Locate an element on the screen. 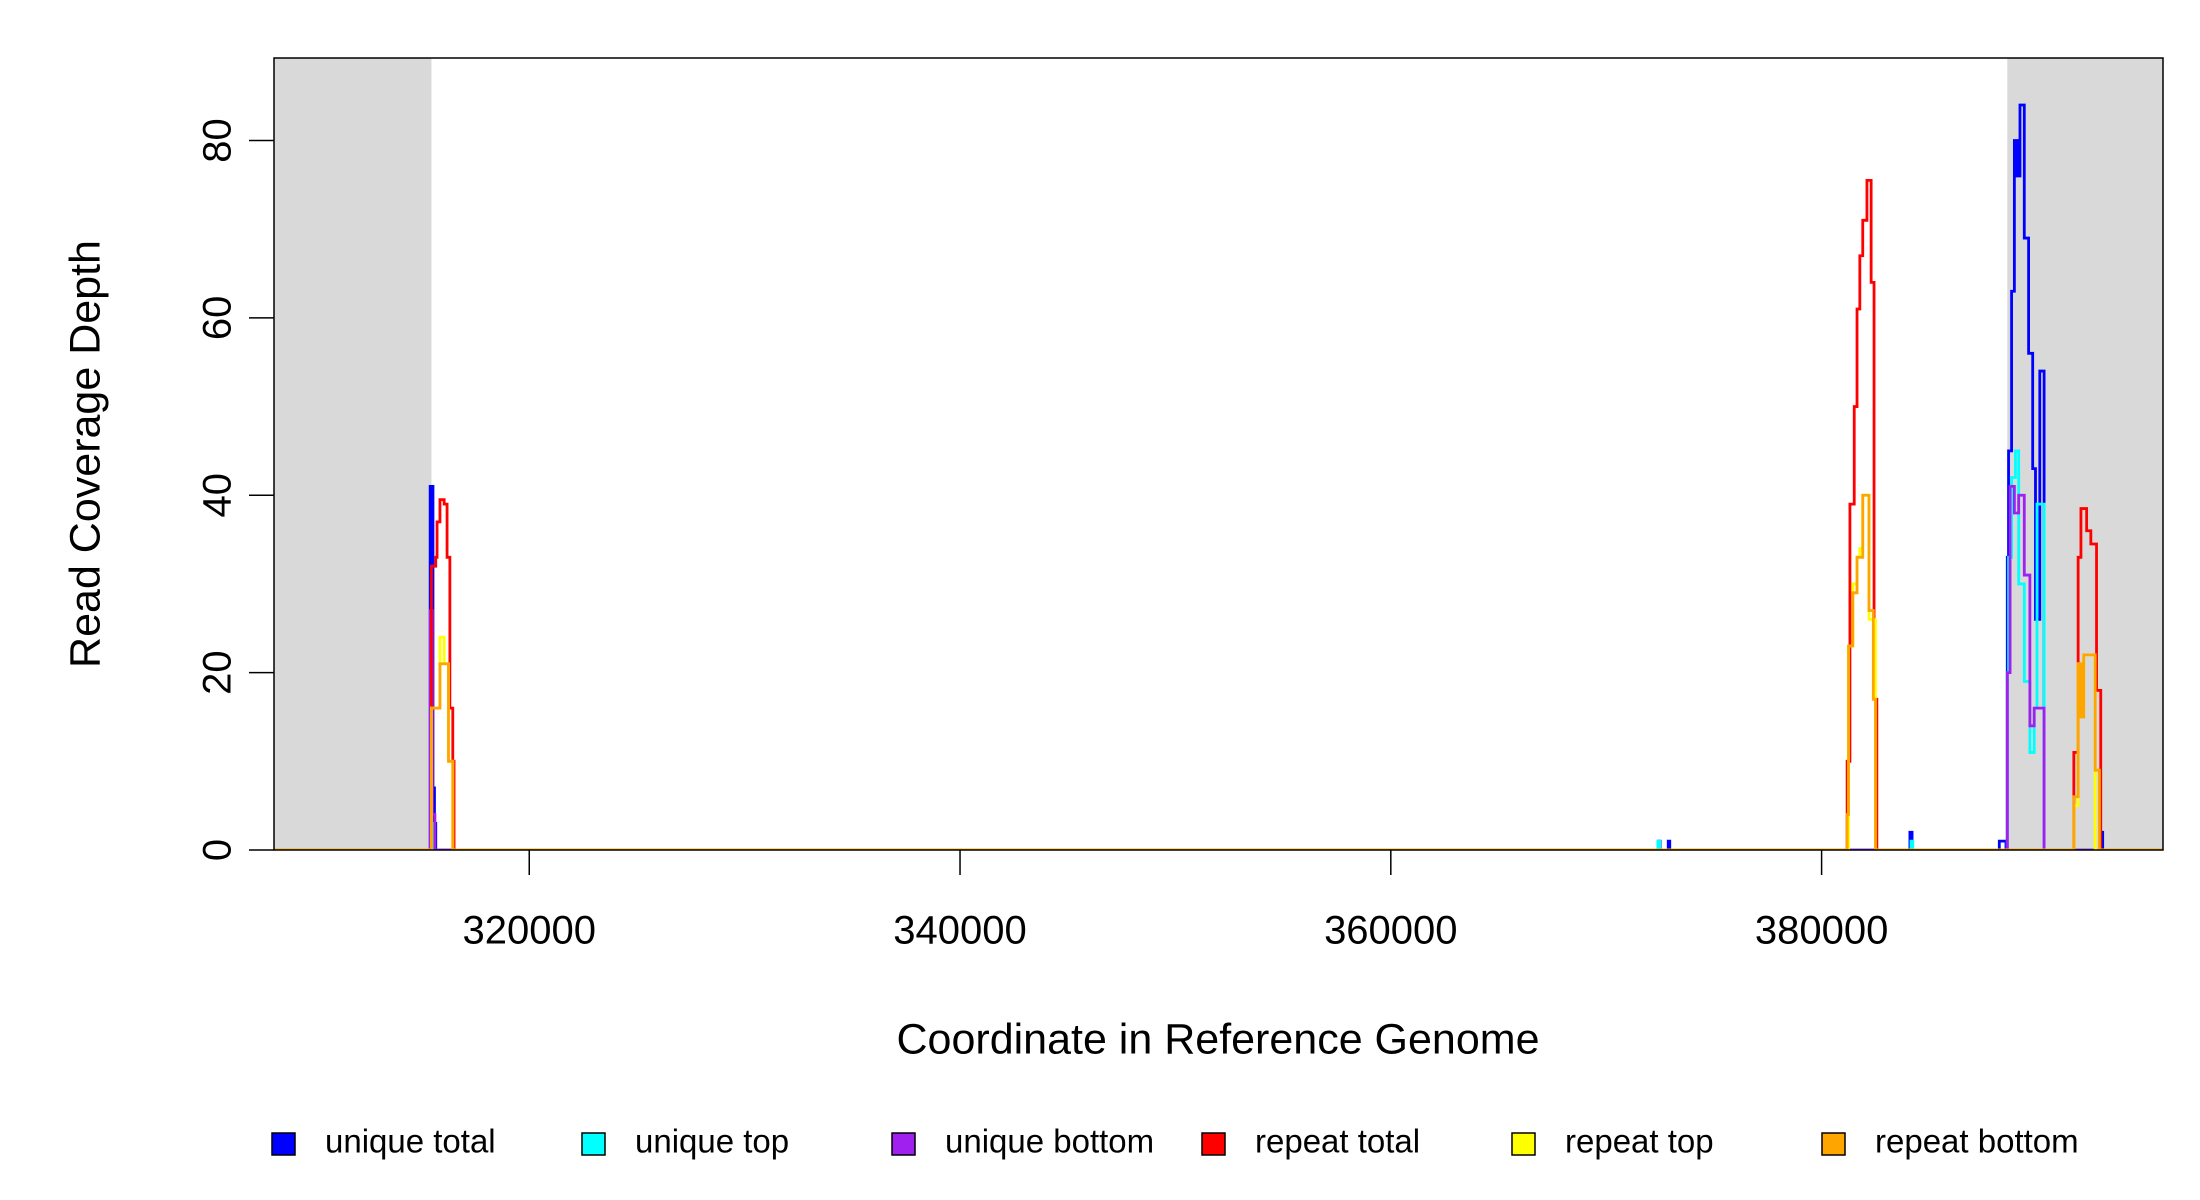 This screenshot has width=2200, height=1200. legend-label: unique total is located at coordinates (410, 1141).